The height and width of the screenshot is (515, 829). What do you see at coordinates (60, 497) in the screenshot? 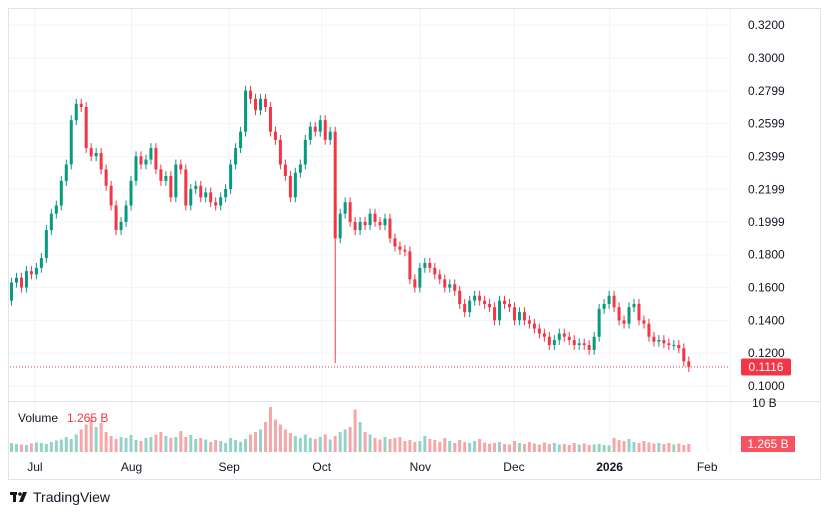
I see `tradingview-logo: TradingView` at bounding box center [60, 497].